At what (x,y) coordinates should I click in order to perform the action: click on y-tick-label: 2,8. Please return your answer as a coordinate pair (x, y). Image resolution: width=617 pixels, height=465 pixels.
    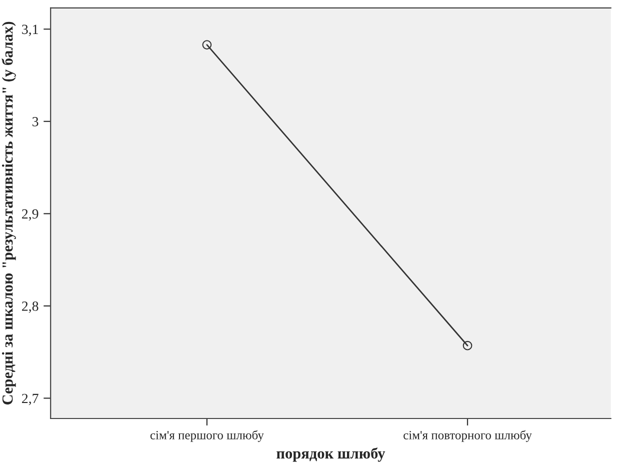
    Looking at the image, I should click on (30, 307).